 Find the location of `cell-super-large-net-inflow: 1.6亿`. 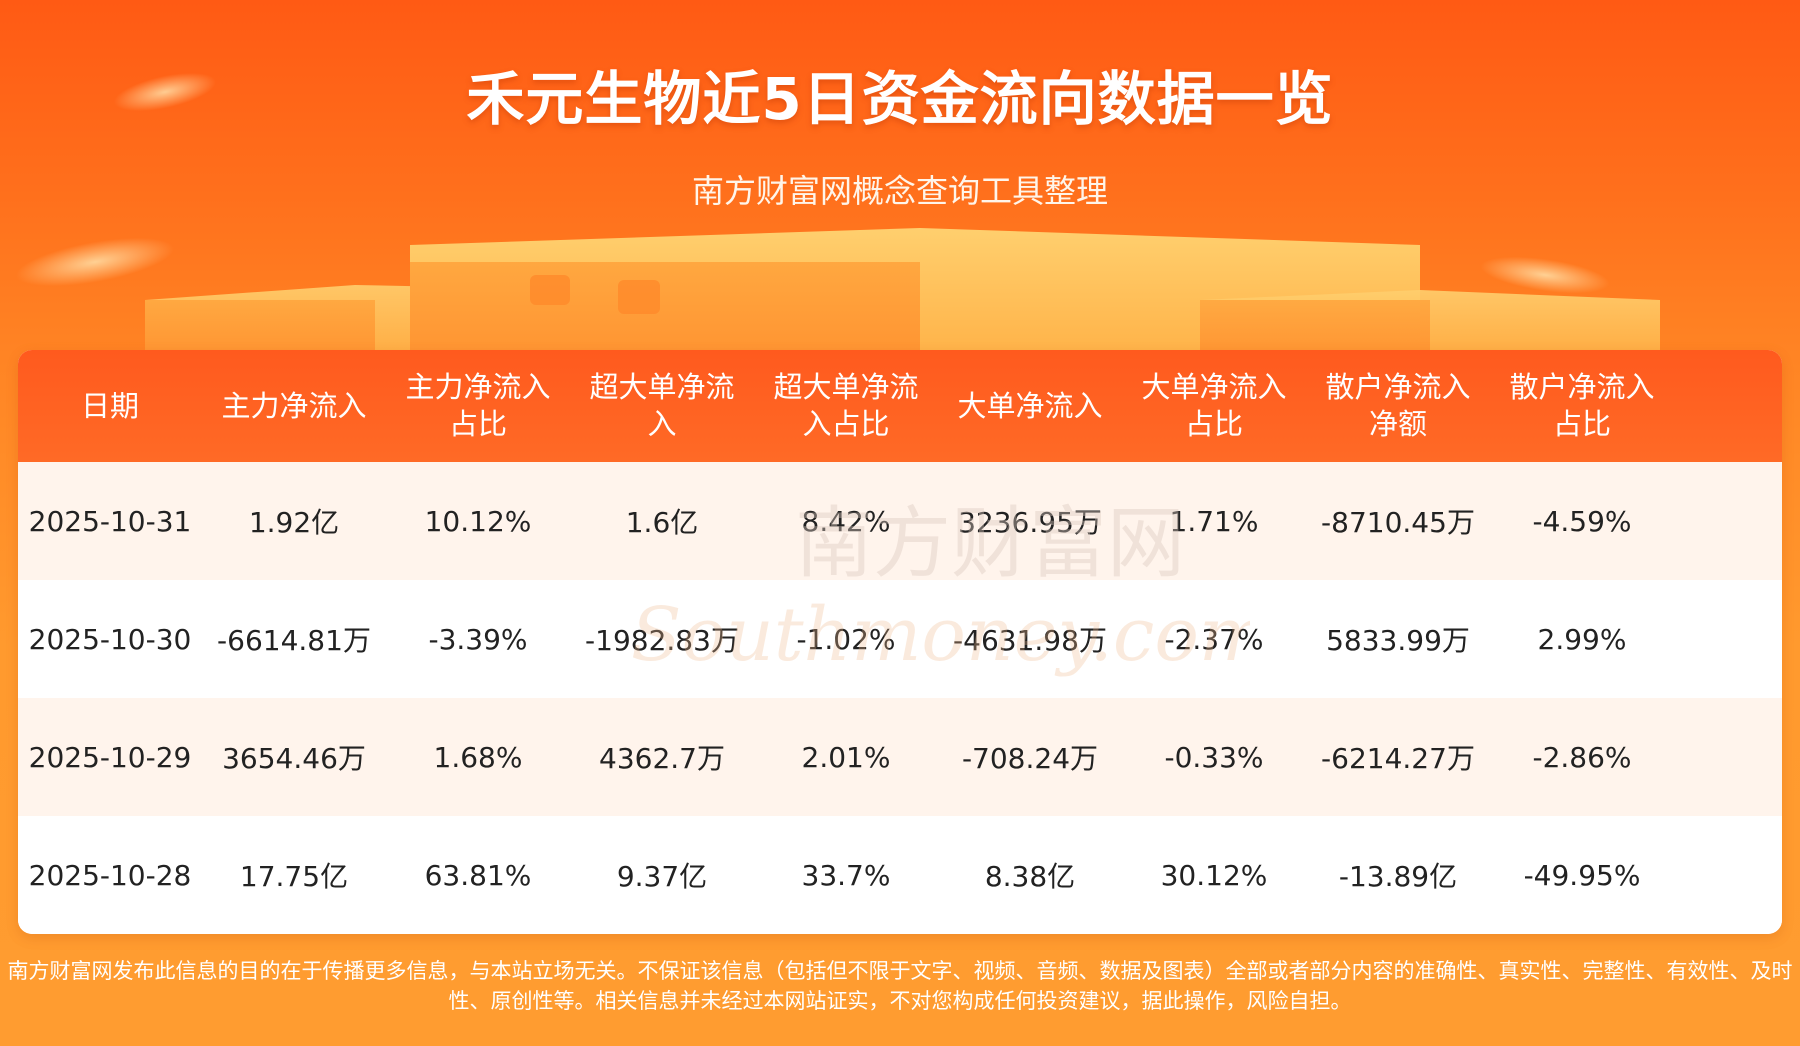

cell-super-large-net-inflow: 1.6亿 is located at coordinates (662, 522).